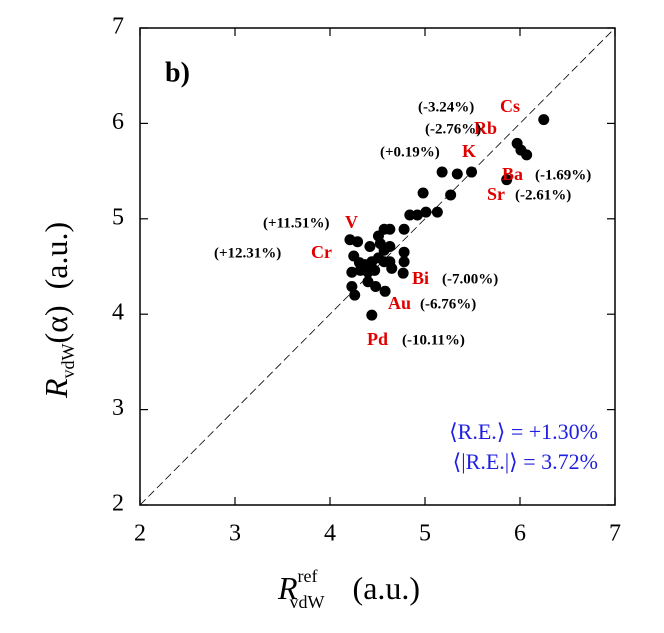 Image resolution: width=664 pixels, height=633 pixels. Describe the element at coordinates (543, 195) in the screenshot. I see `error-label: (-2.61%)` at that location.